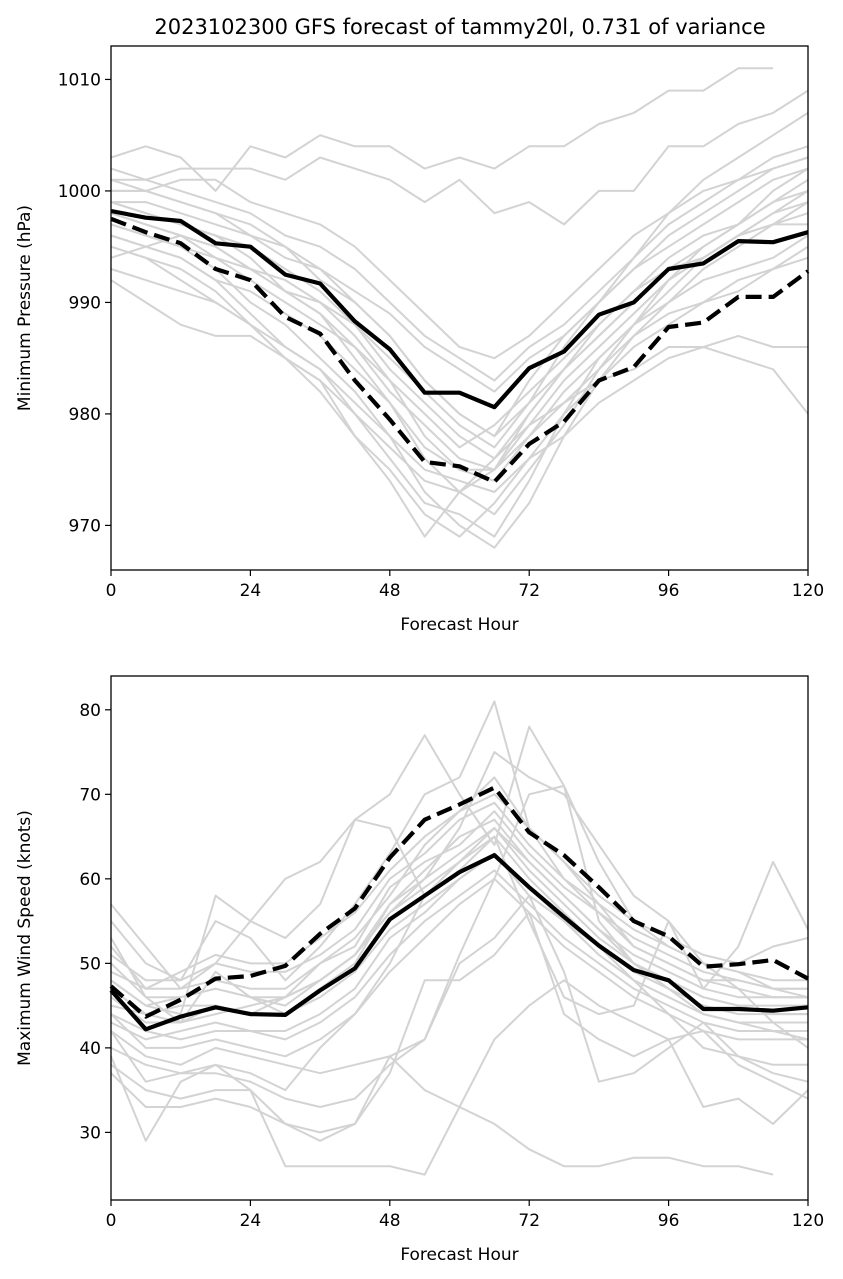 The height and width of the screenshot is (1279, 843). Describe the element at coordinates (111, 591) in the screenshot. I see `pressure-x-tick-label: 0` at that location.